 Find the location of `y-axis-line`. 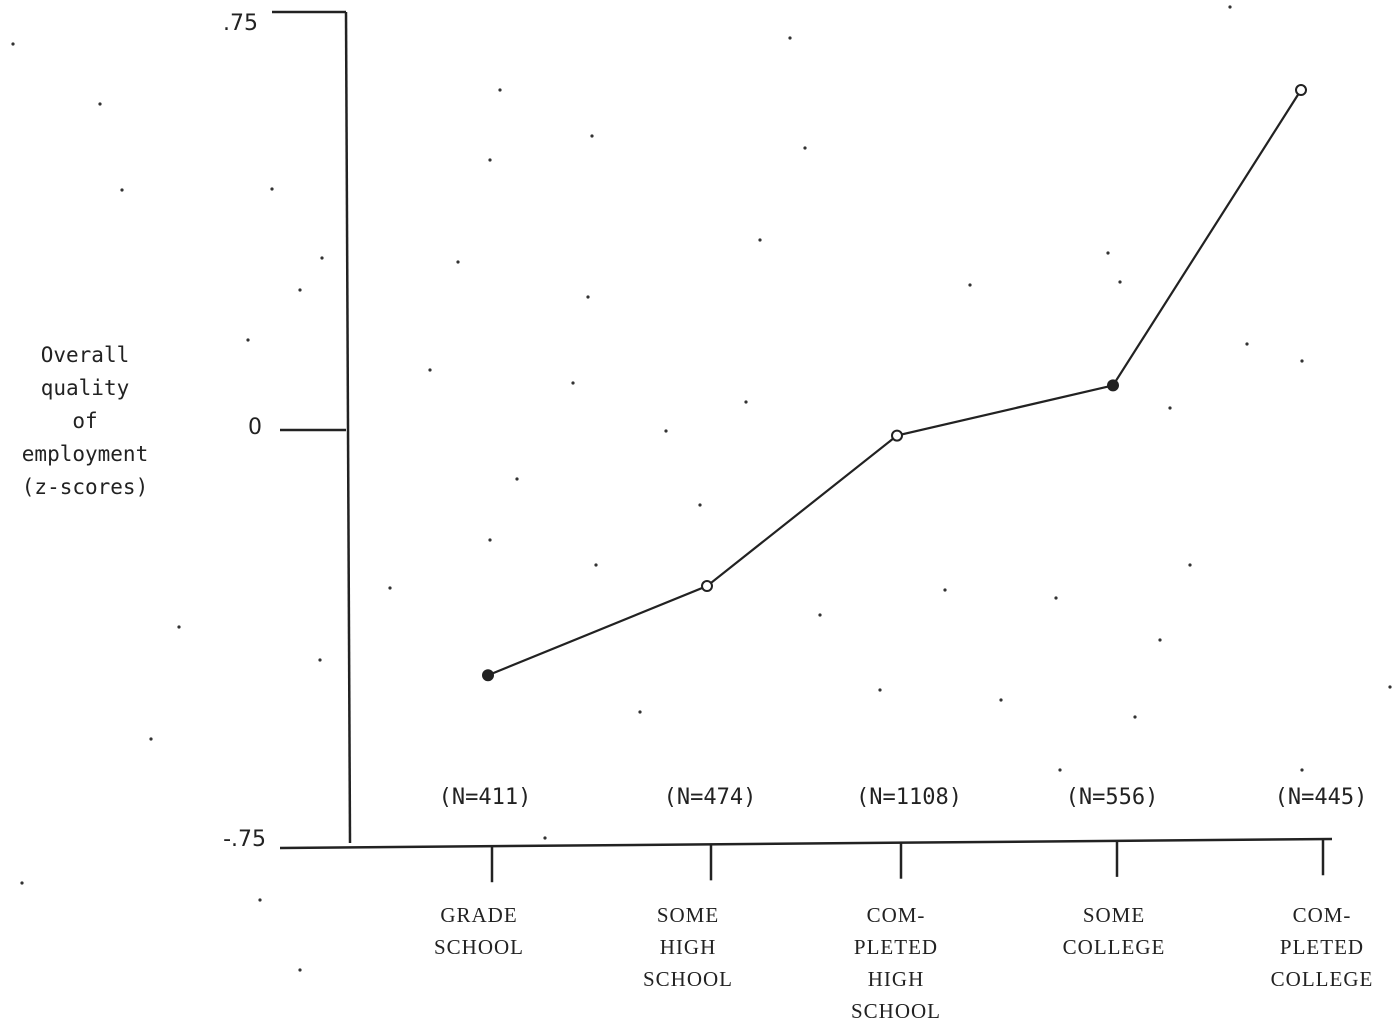

y-axis-line is located at coordinates (348, 427).